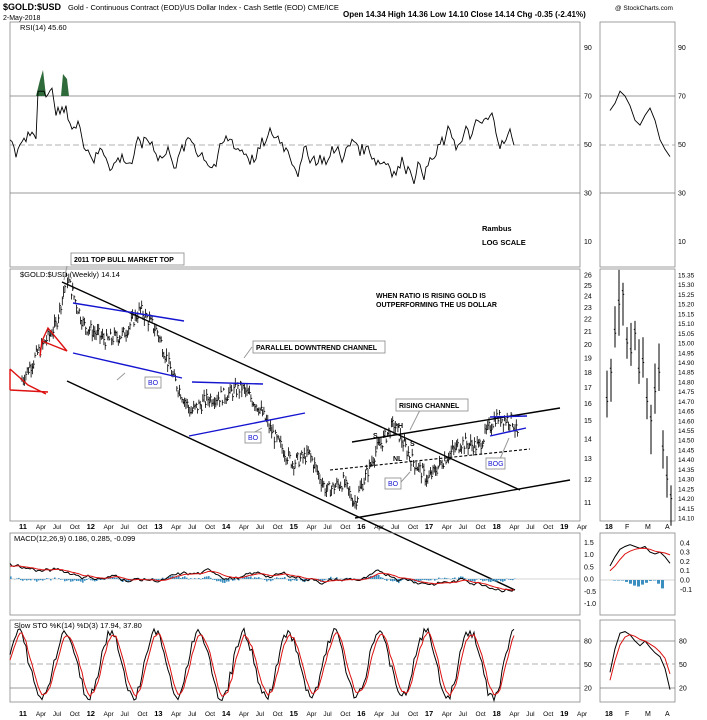 The image size is (707, 720). What do you see at coordinates (686, 519) in the screenshot?
I see `price-tick-right: 14.10` at bounding box center [686, 519].